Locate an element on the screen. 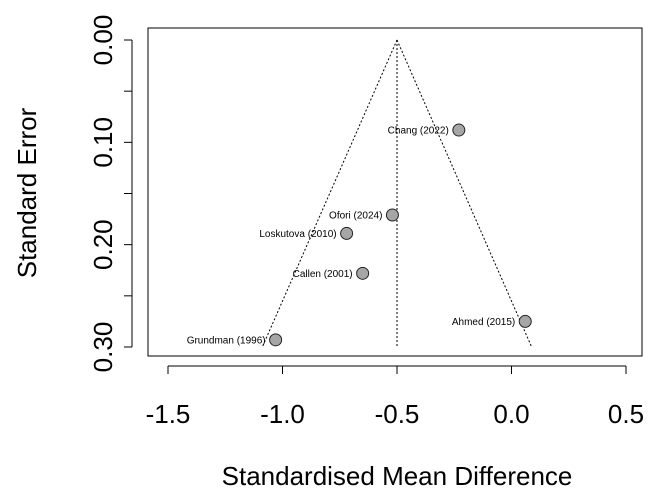 This screenshot has height=495, width=649. x-tick-label: -0.5 is located at coordinates (397, 414).